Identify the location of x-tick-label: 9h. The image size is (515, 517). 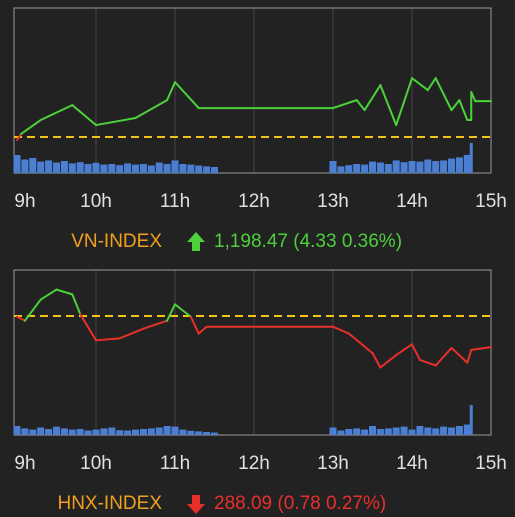
(24, 463).